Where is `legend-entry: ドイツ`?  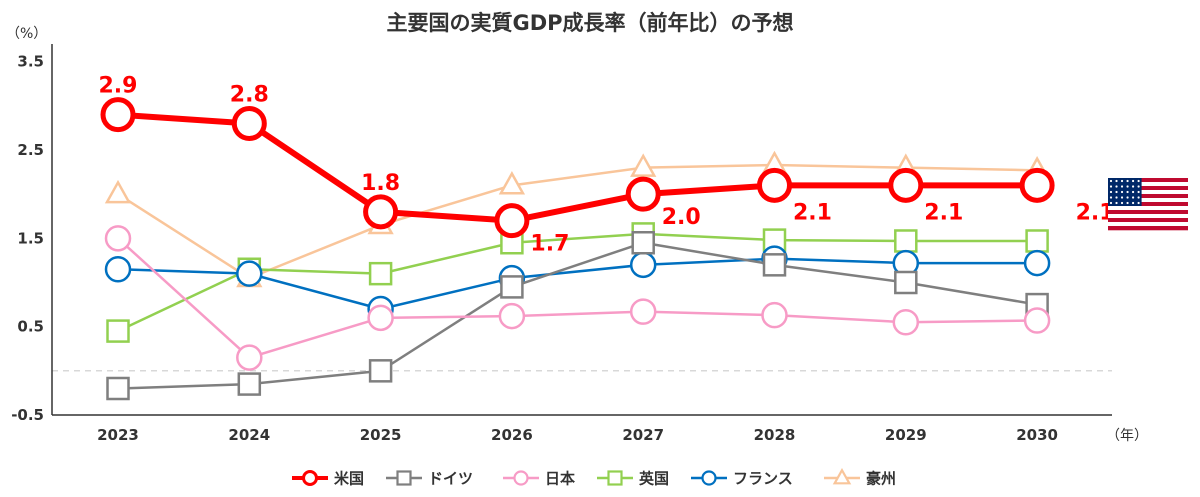
legend-entry: ドイツ is located at coordinates (429, 479).